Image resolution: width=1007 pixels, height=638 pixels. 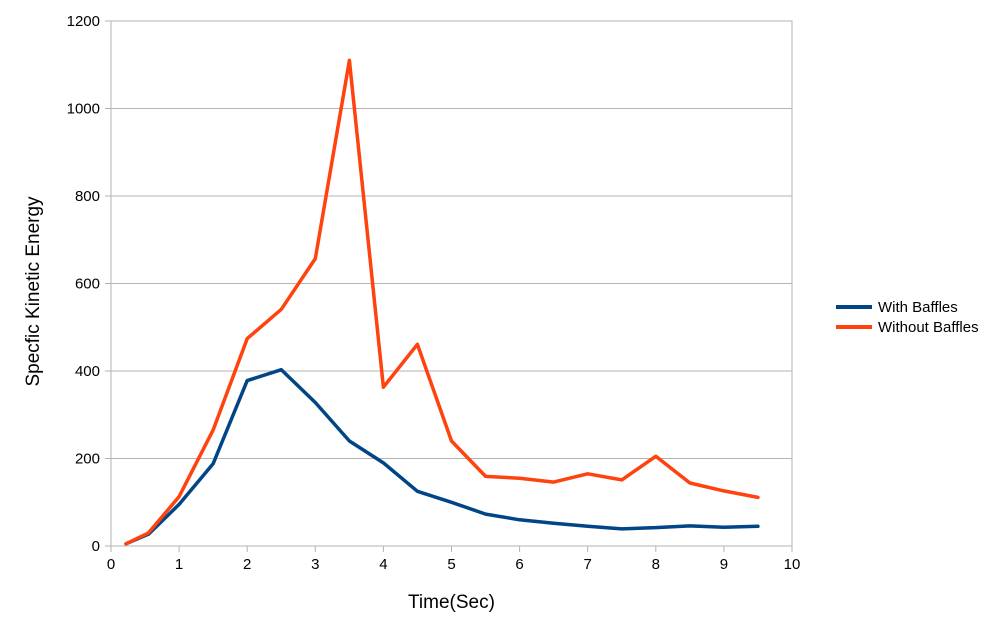 I want to click on x-axis-title: Time(Sec), so click(x=451, y=602).